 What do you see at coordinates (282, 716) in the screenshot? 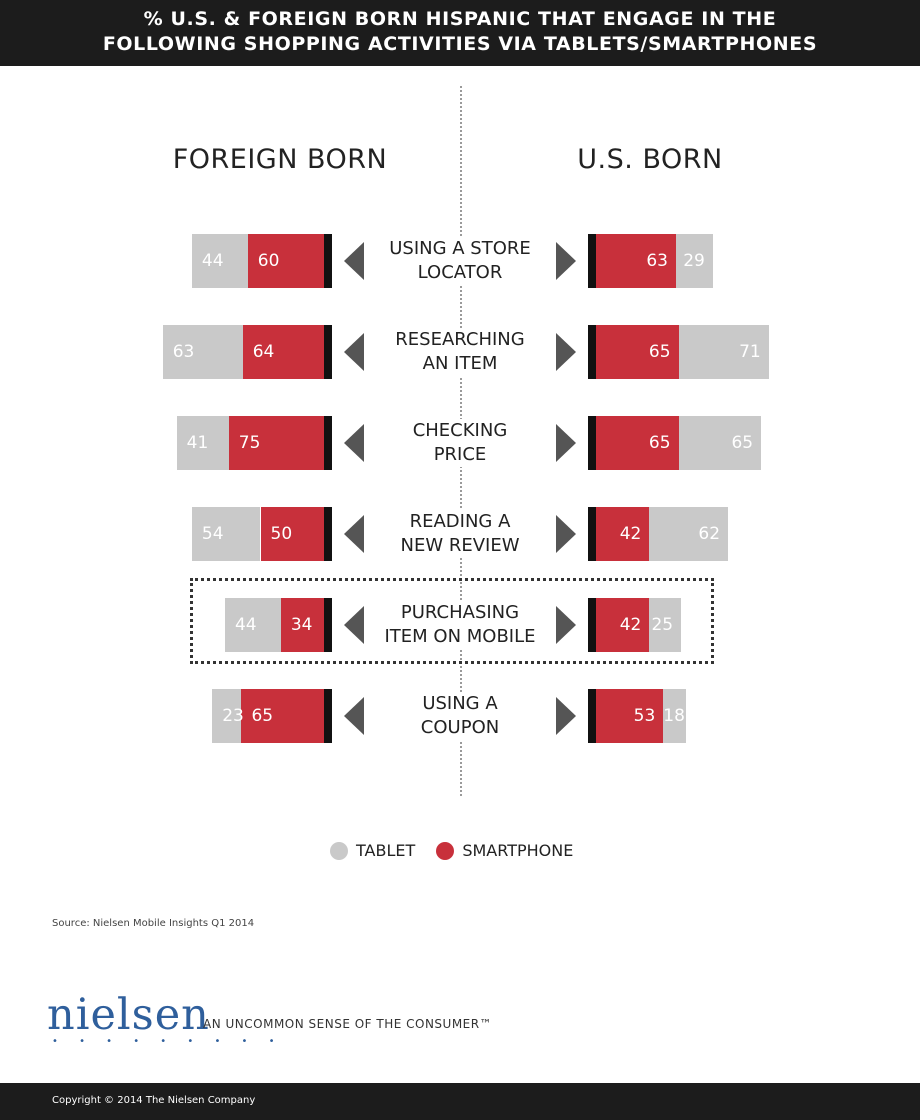
I see `bar-foreign-smartphone-5: 65` at bounding box center [282, 716].